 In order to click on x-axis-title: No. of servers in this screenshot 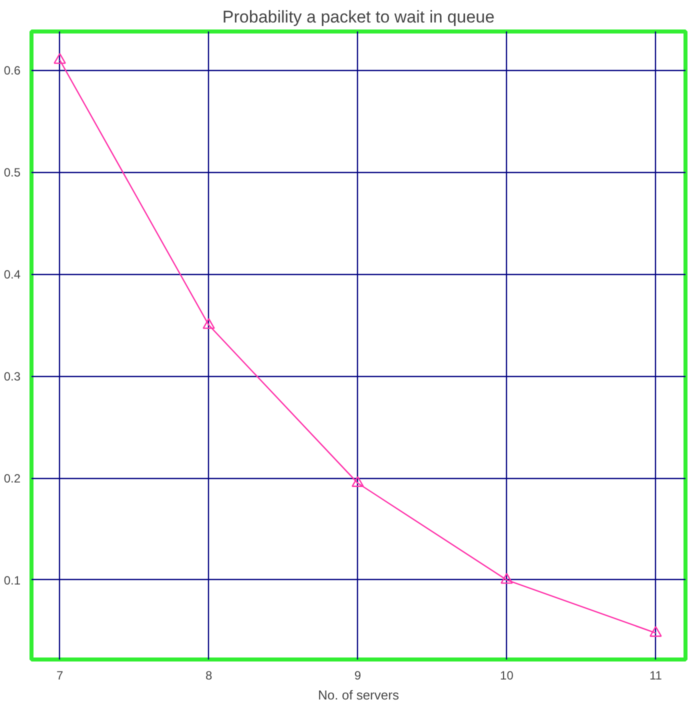, I will do `click(359, 695)`.